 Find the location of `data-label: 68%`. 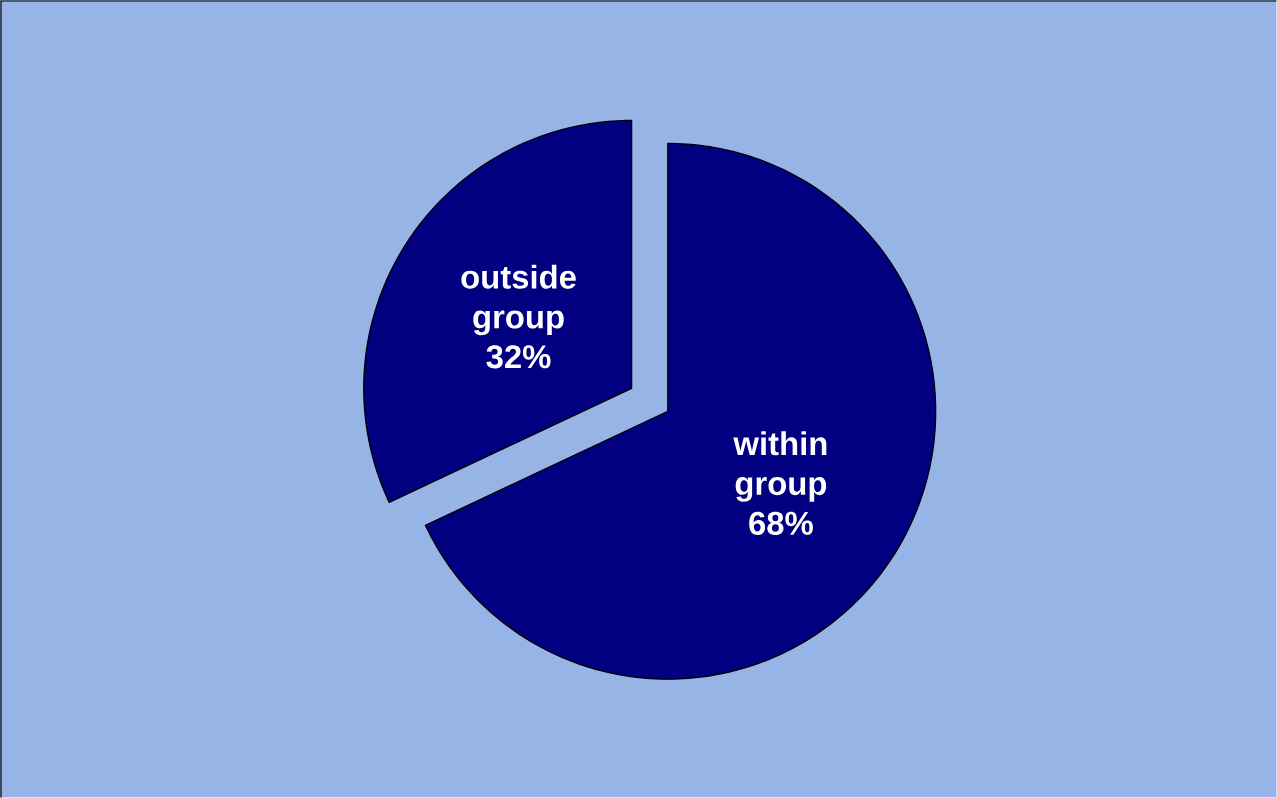

data-label: 68% is located at coordinates (781, 523).